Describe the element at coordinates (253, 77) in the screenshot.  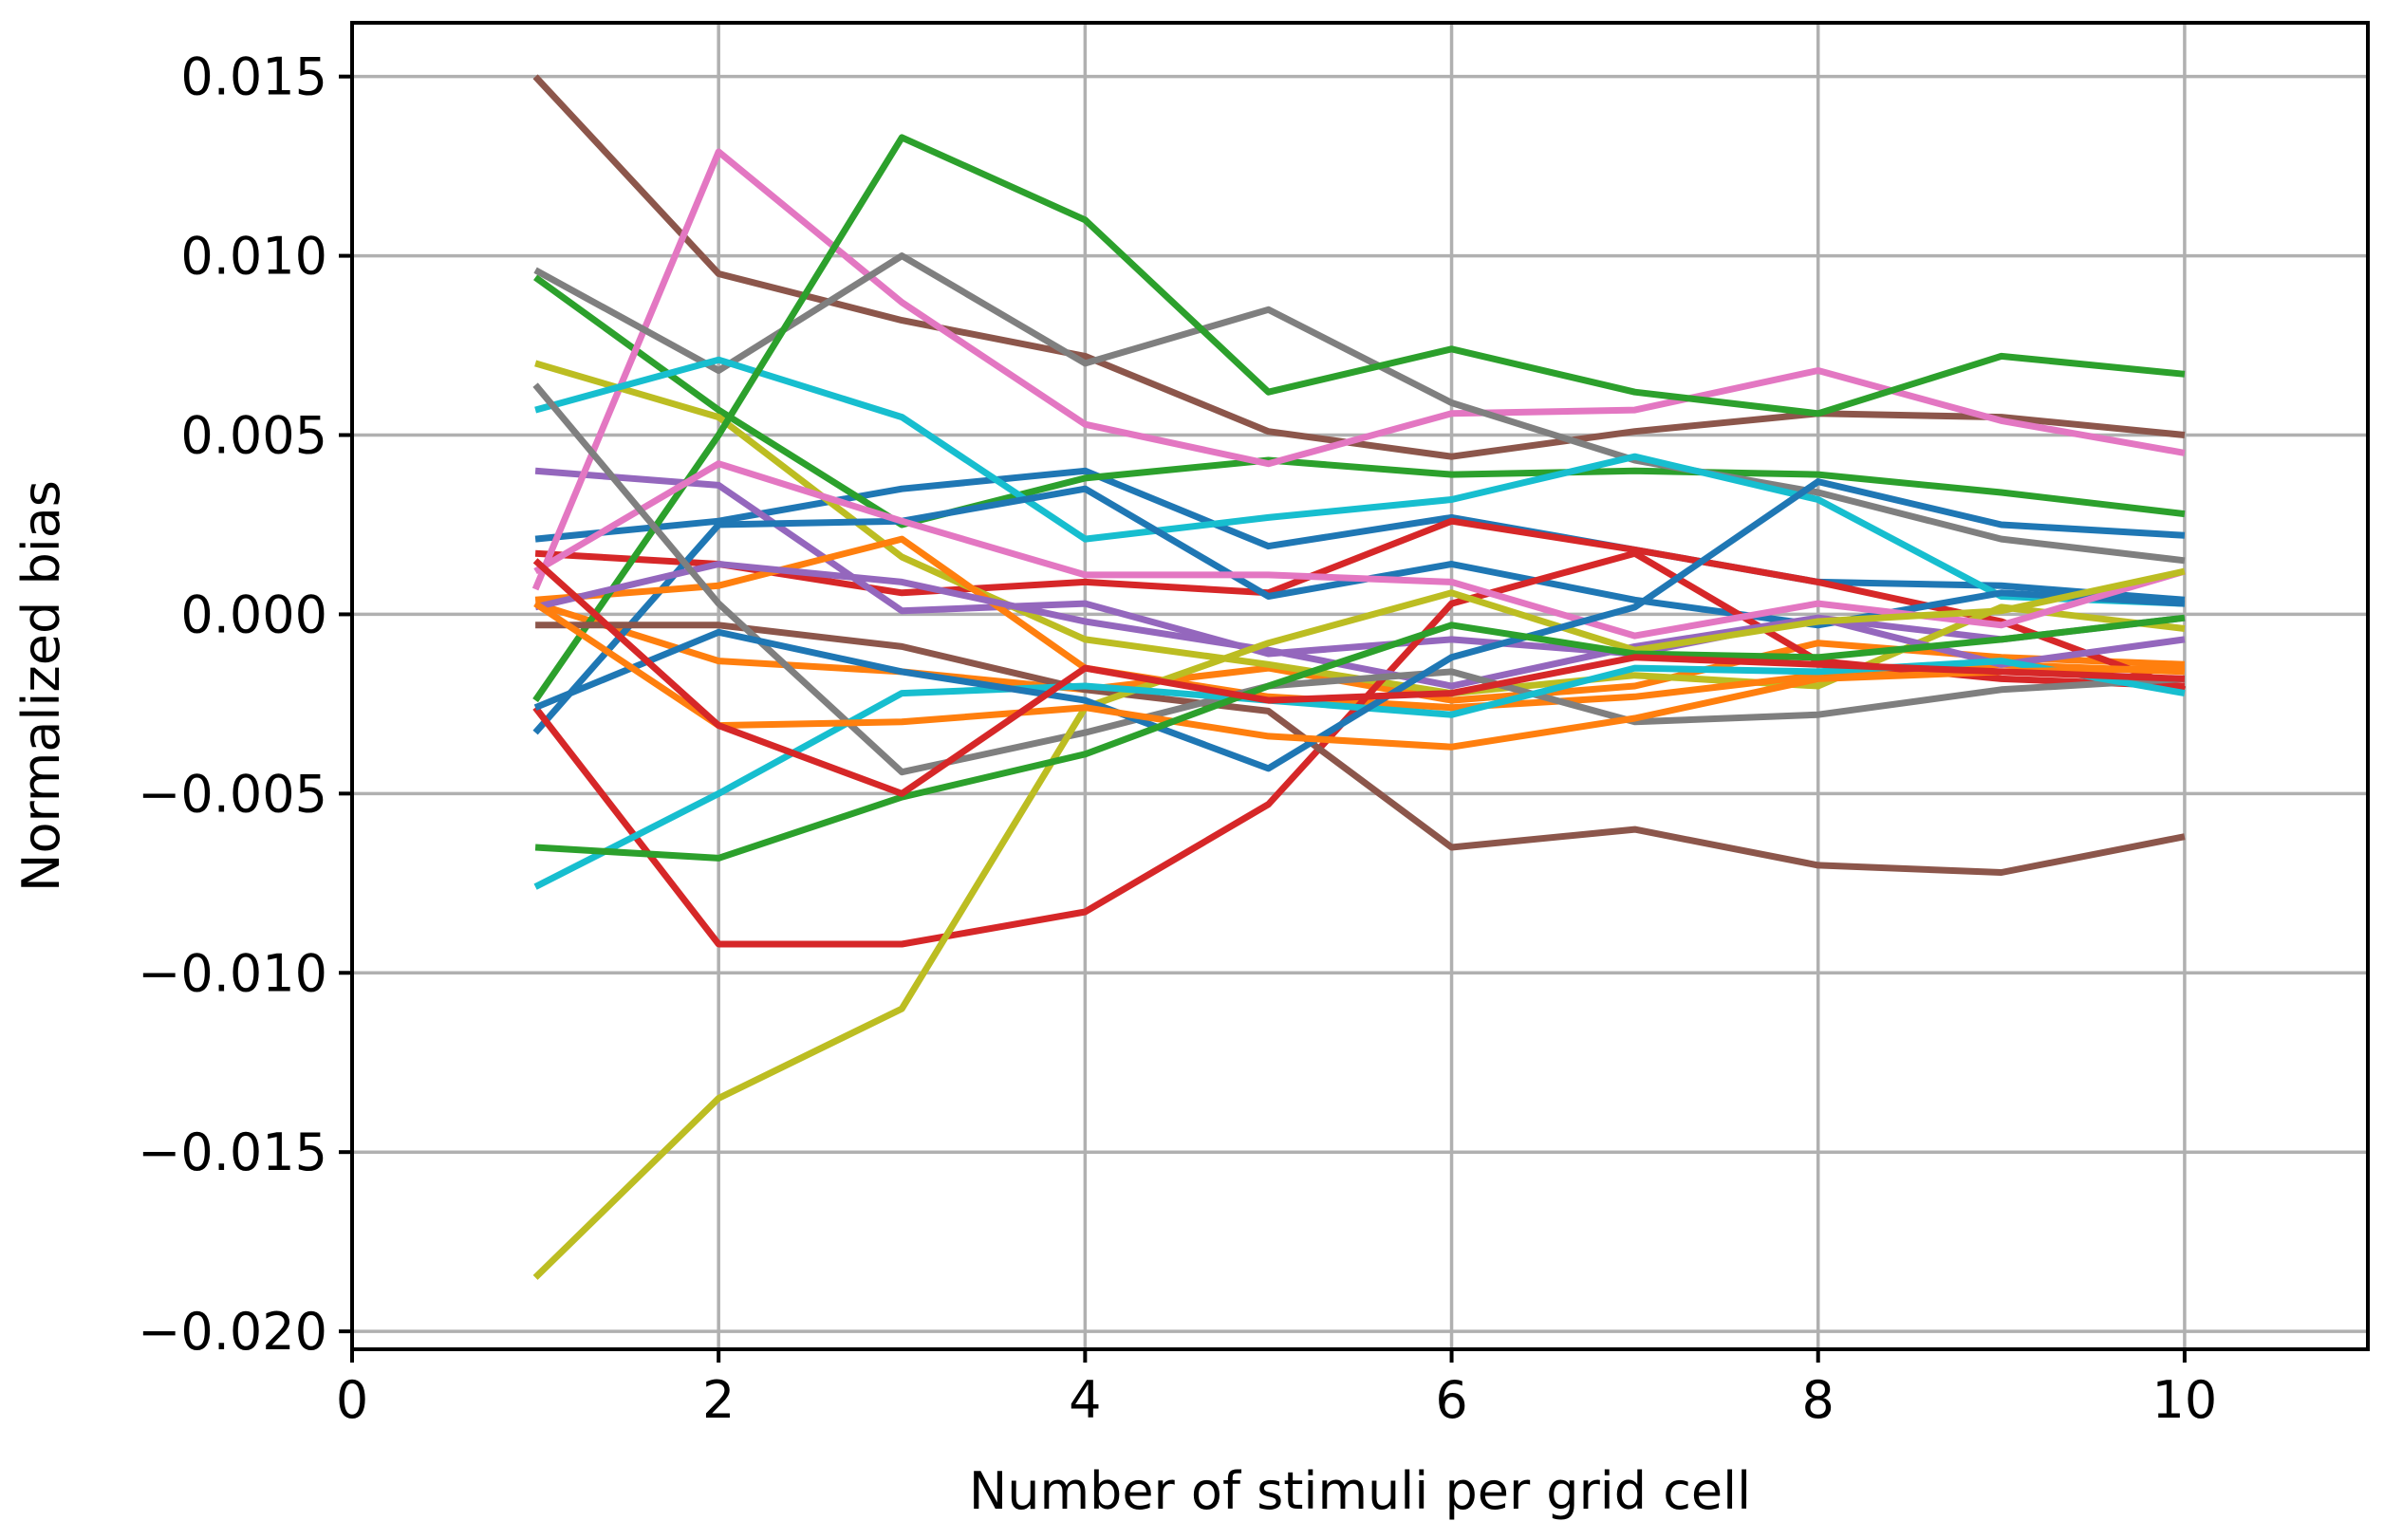
I see `y-tick-label: 0.015` at that location.